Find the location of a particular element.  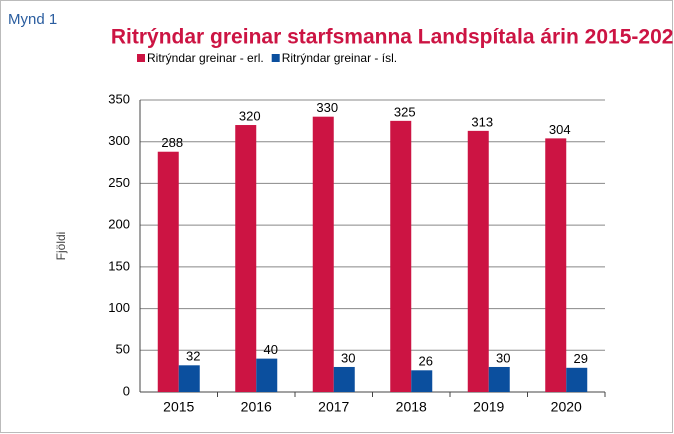

data-label: 32 is located at coordinates (193, 356).